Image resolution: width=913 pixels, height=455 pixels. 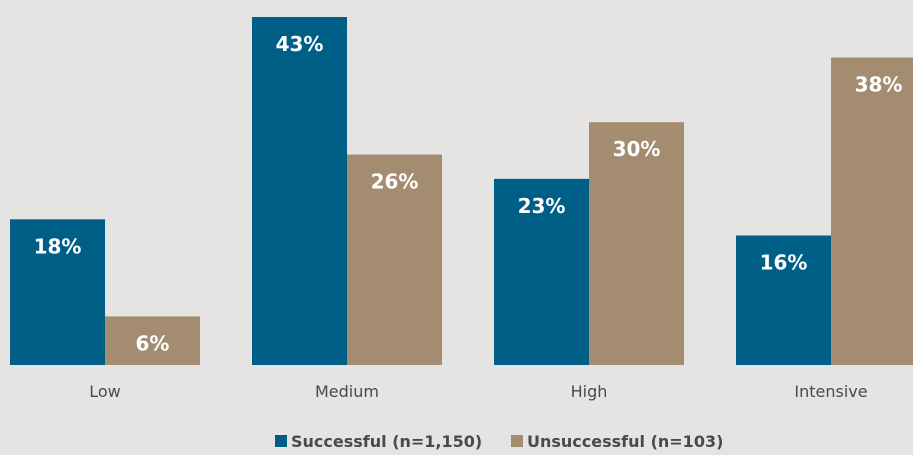 I want to click on category-label-high: High, so click(x=589, y=391).